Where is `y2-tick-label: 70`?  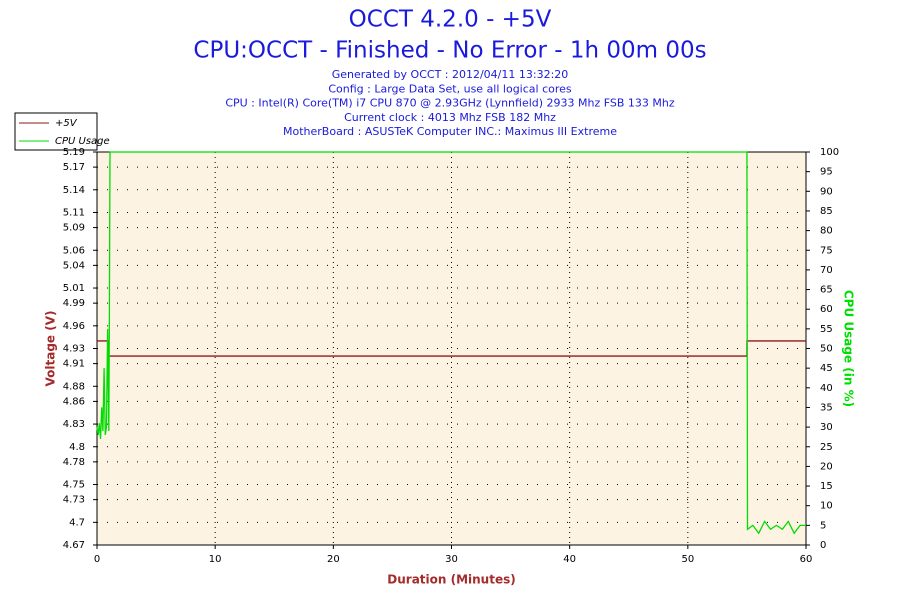 y2-tick-label: 70 is located at coordinates (826, 270).